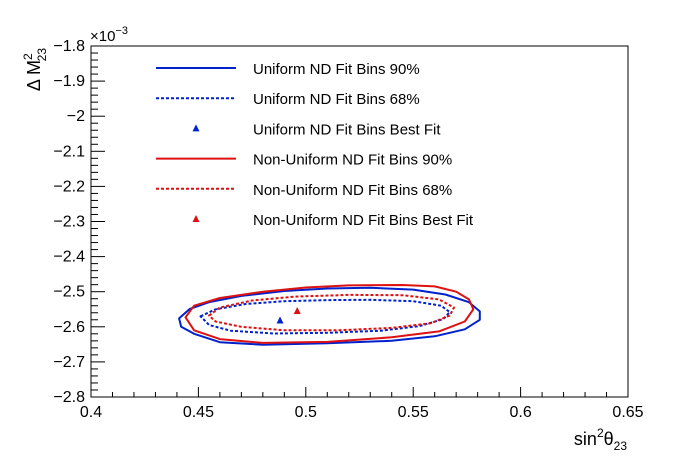  What do you see at coordinates (336, 99) in the screenshot?
I see `legend-label-1: Uniform ND Fit Bins 68%` at bounding box center [336, 99].